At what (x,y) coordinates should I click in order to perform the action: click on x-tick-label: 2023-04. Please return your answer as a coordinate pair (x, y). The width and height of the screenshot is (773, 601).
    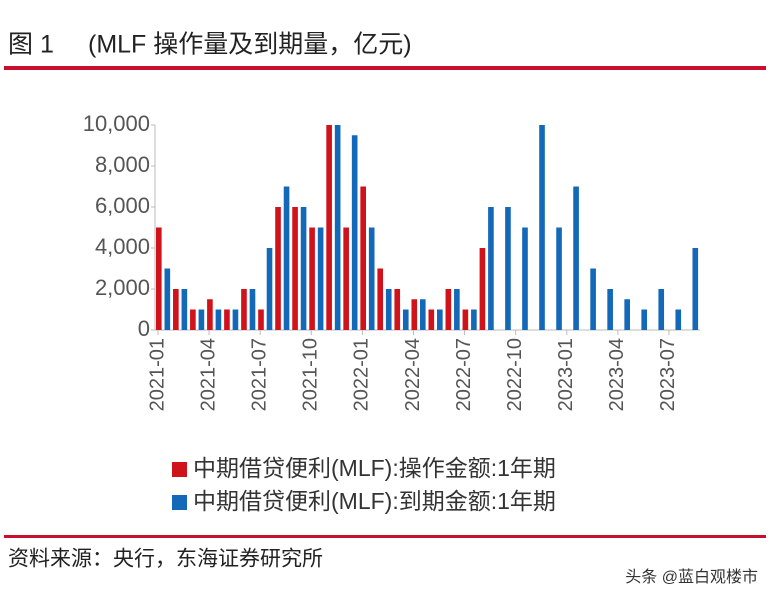
    Looking at the image, I should click on (617, 374).